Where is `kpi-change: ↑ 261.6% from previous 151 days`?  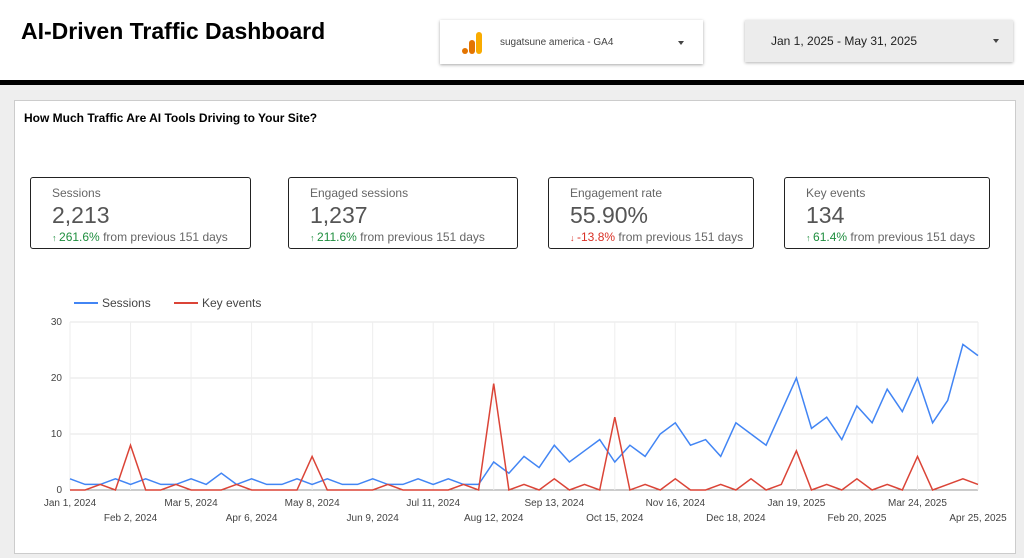
kpi-change: ↑ 261.6% from previous 151 days is located at coordinates (140, 237).